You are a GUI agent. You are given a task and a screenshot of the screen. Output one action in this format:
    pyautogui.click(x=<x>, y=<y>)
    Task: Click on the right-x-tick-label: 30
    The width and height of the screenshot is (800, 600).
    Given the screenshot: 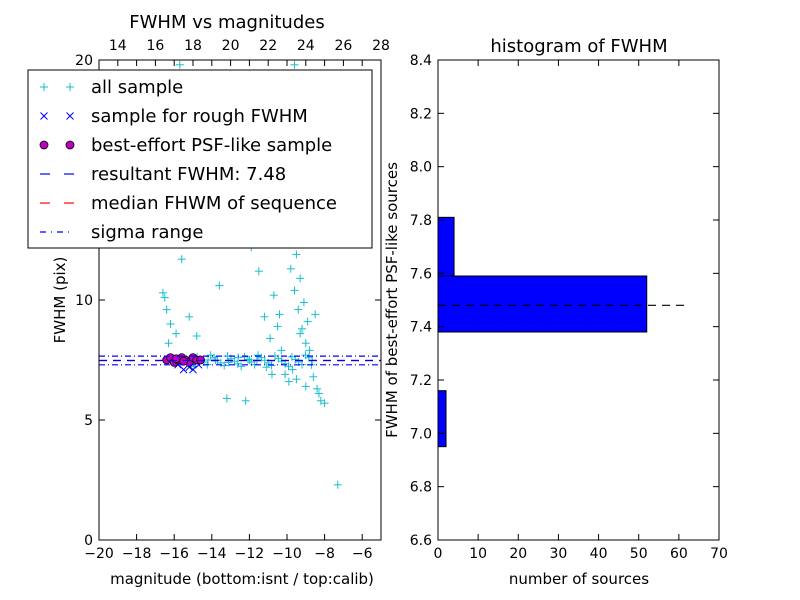 What is the action you would take?
    pyautogui.click(x=559, y=554)
    